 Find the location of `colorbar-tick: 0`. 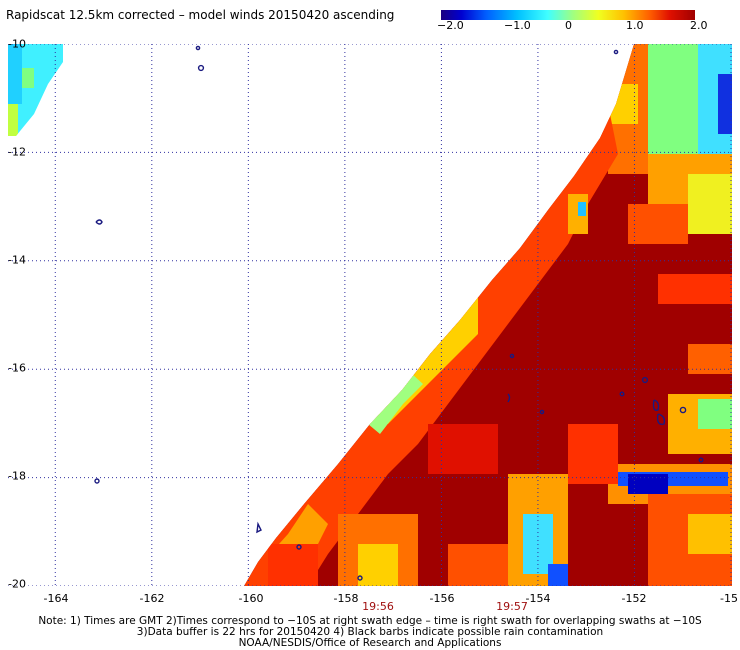

colorbar-tick: 0 is located at coordinates (568, 25).